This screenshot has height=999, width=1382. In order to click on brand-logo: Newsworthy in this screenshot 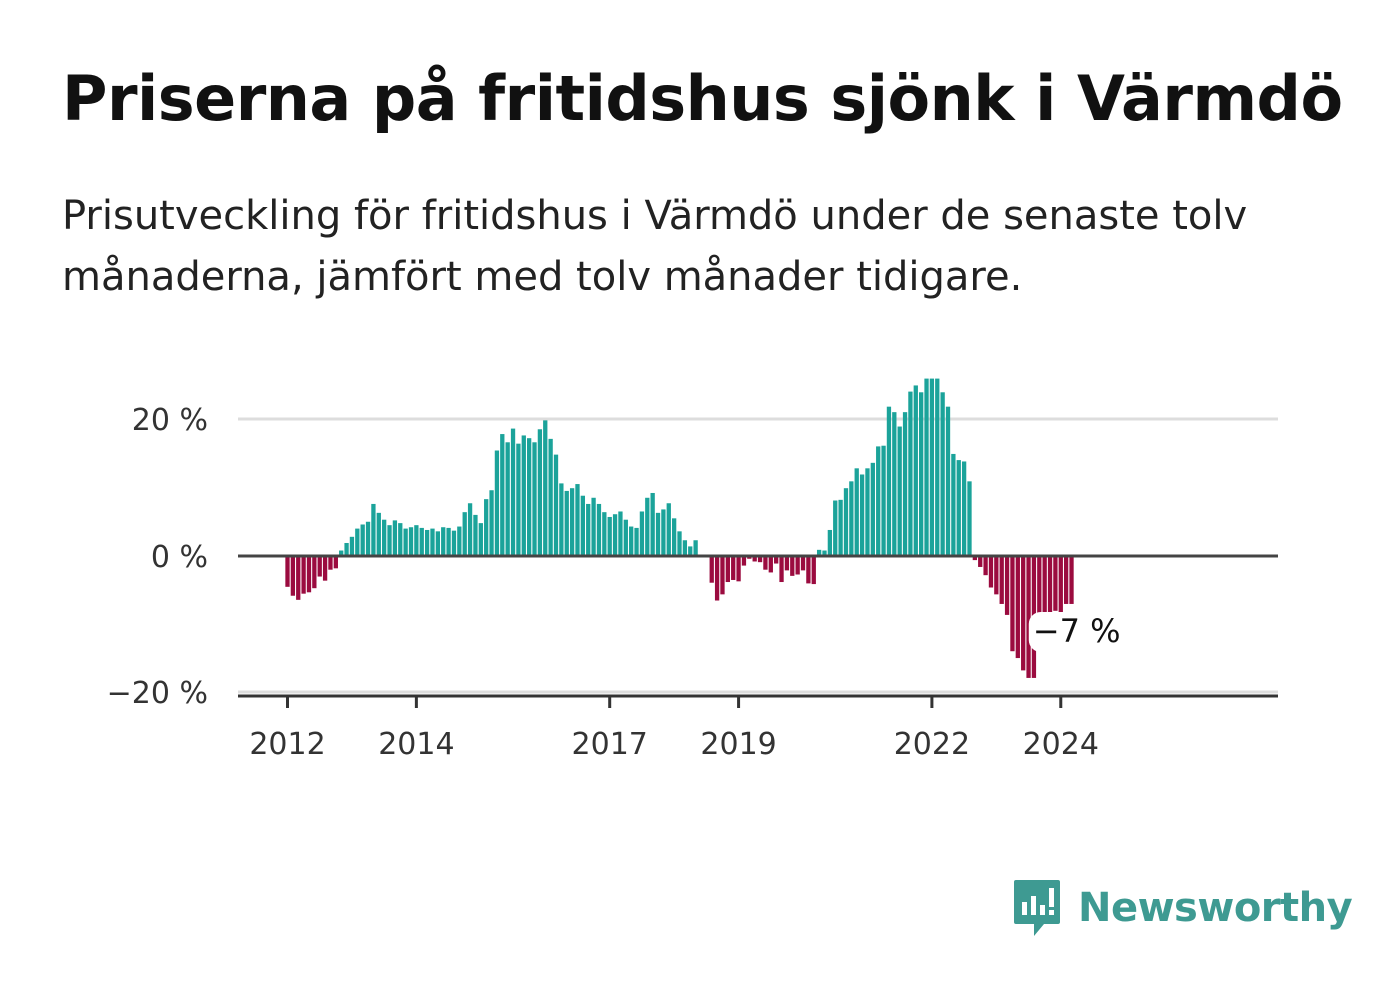, I will do `click(1182, 908)`.